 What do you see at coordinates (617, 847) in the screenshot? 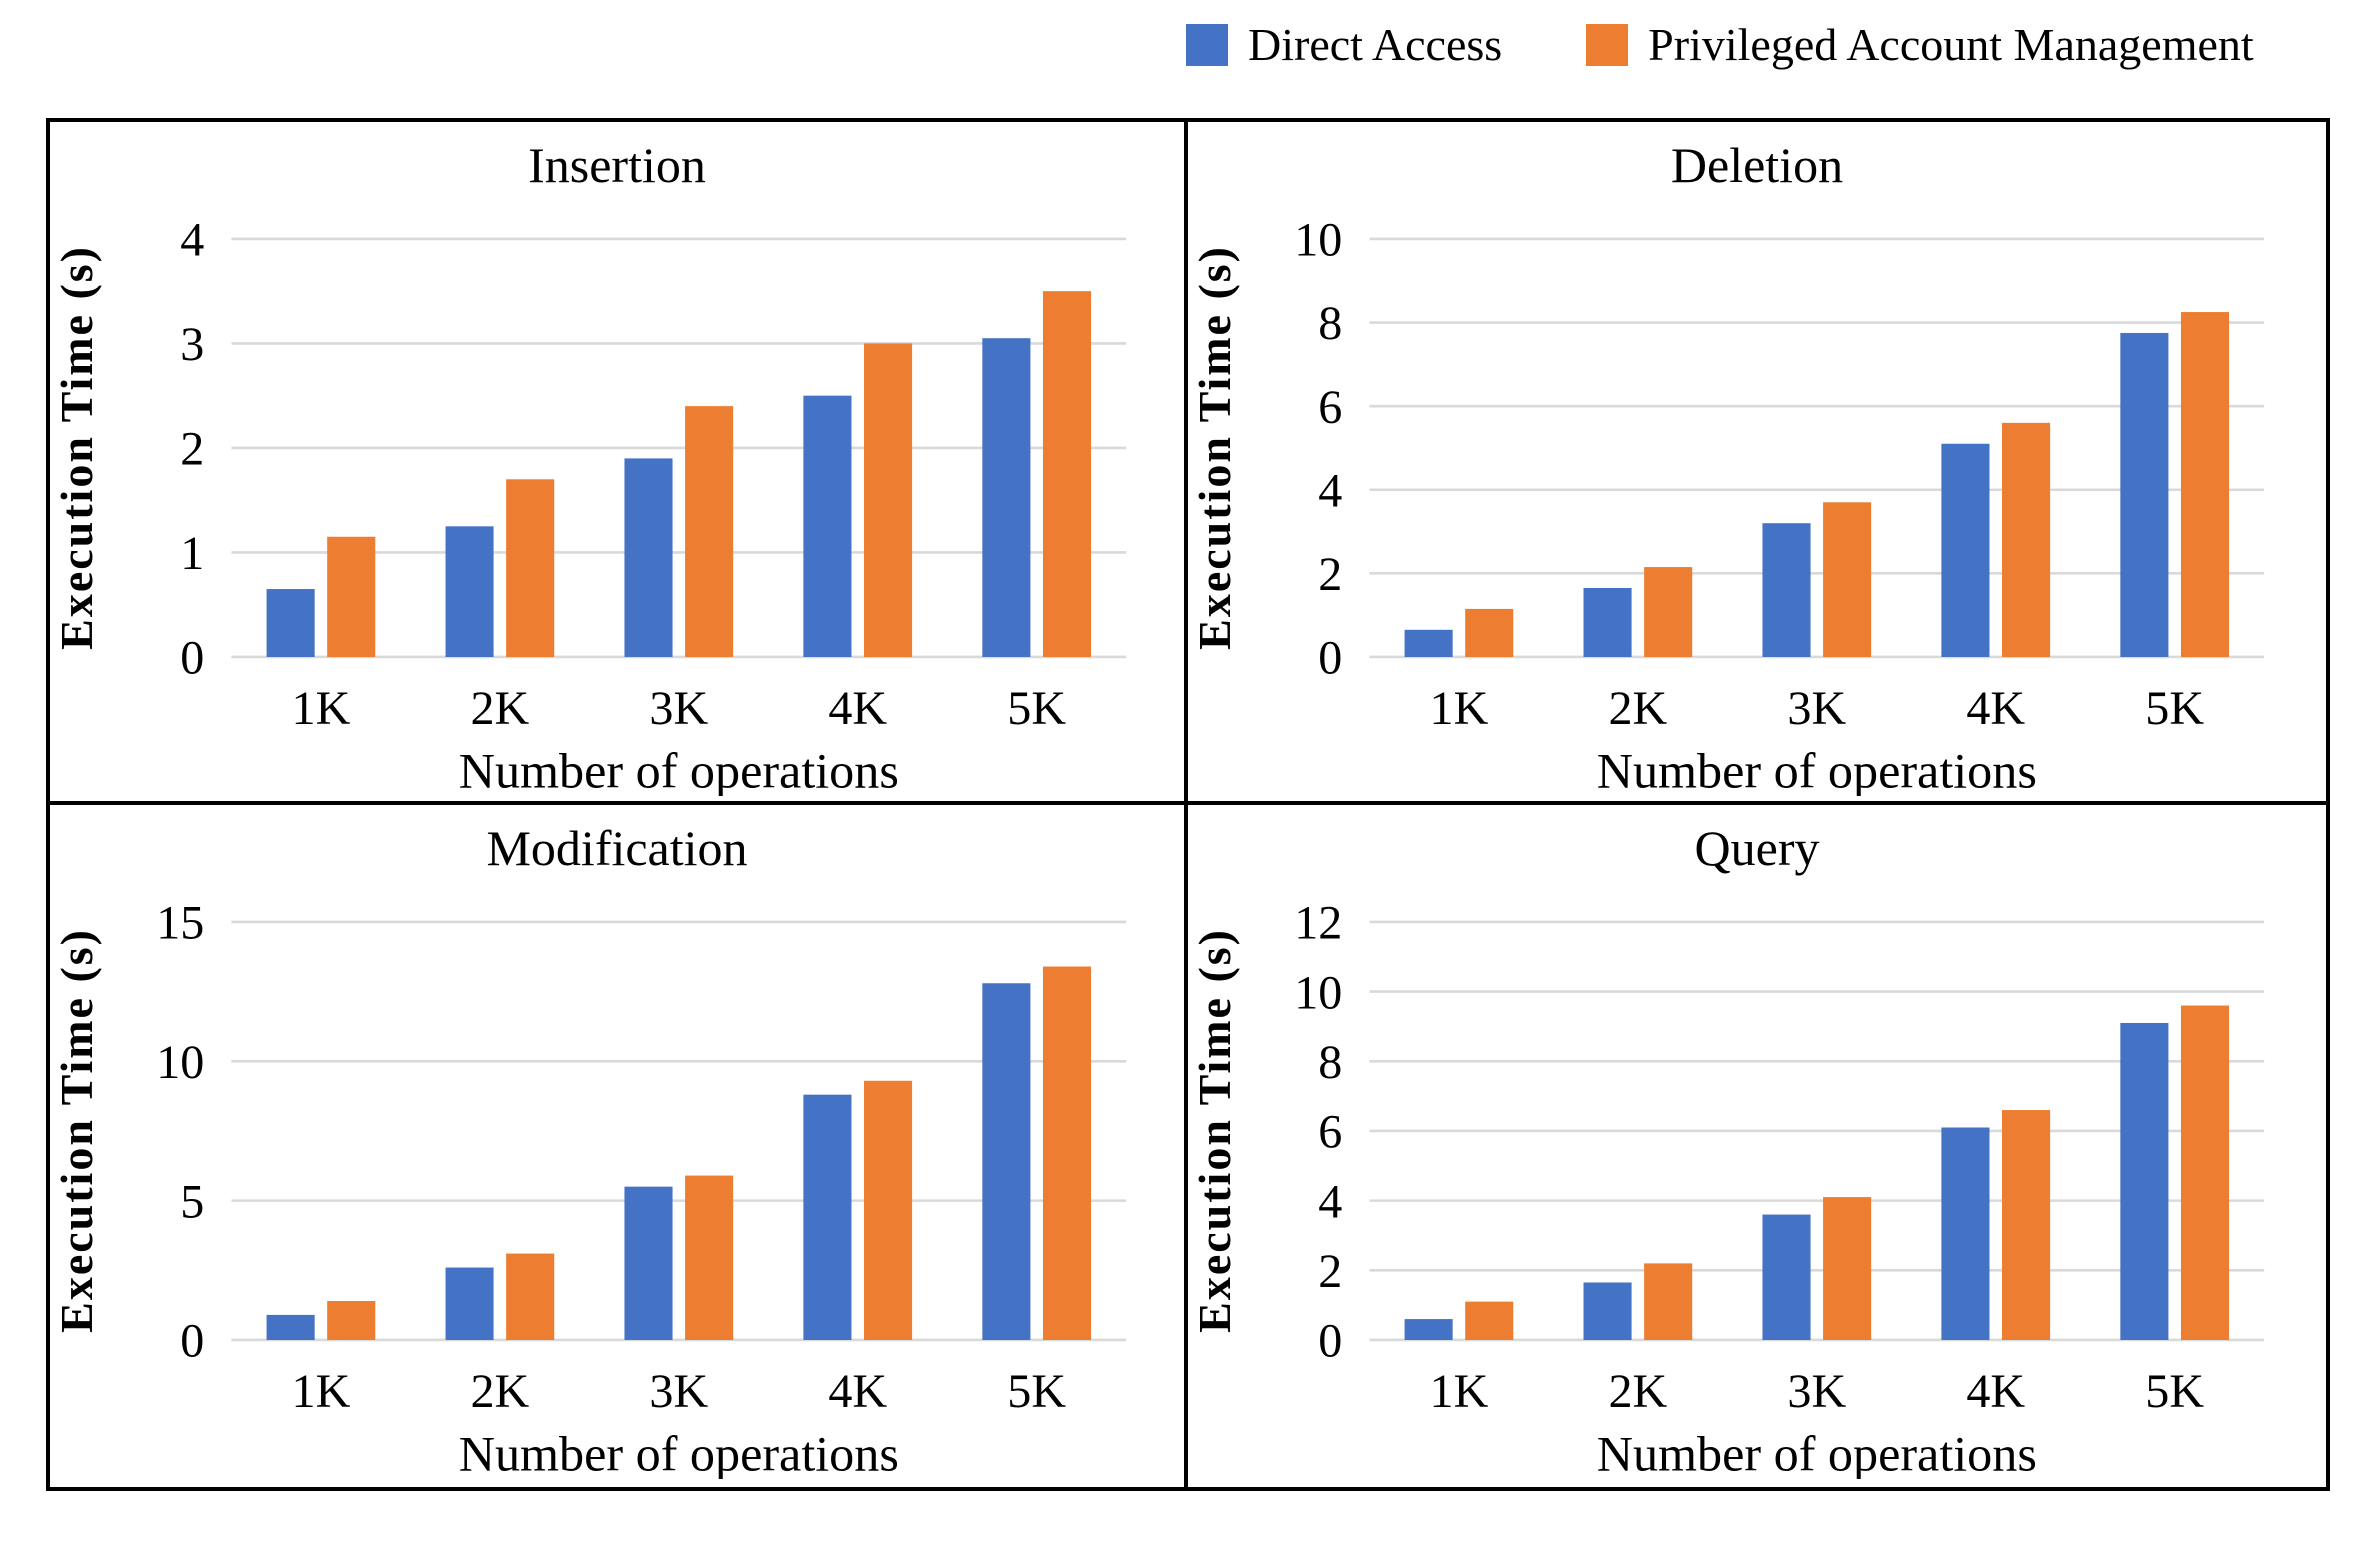
I see `chart-title-modification: Modification` at bounding box center [617, 847].